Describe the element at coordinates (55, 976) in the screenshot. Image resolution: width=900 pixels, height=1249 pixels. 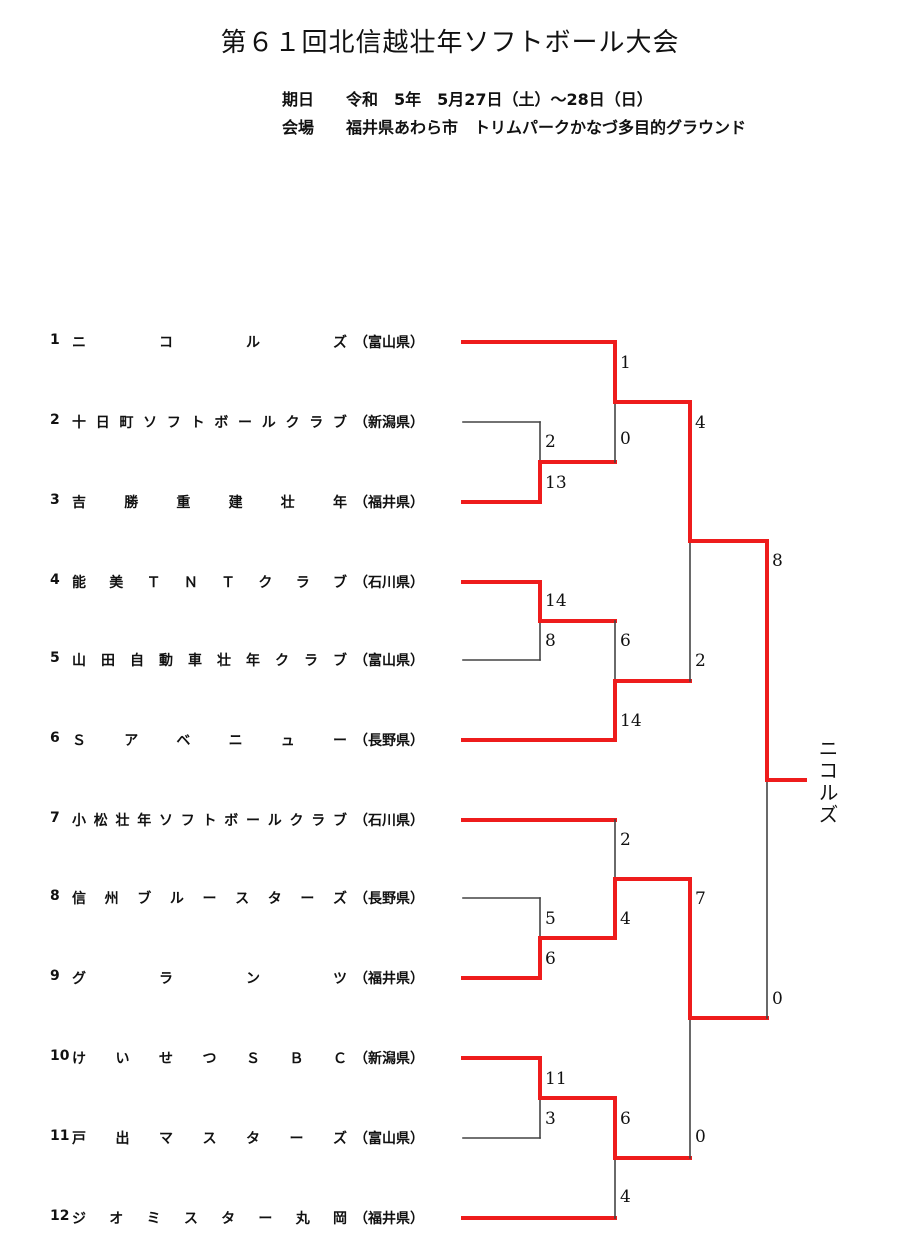
I see `team-number: 9` at that location.